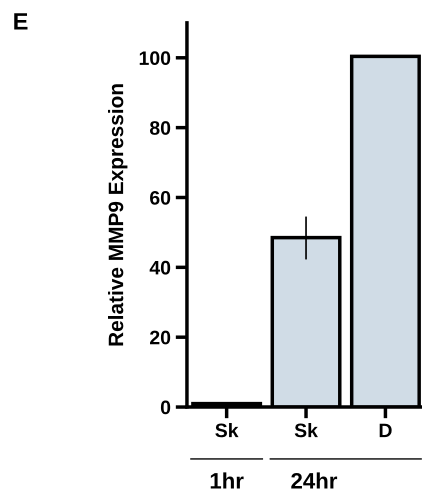  What do you see at coordinates (160, 128) in the screenshot?
I see `y-tick-label: 80` at bounding box center [160, 128].